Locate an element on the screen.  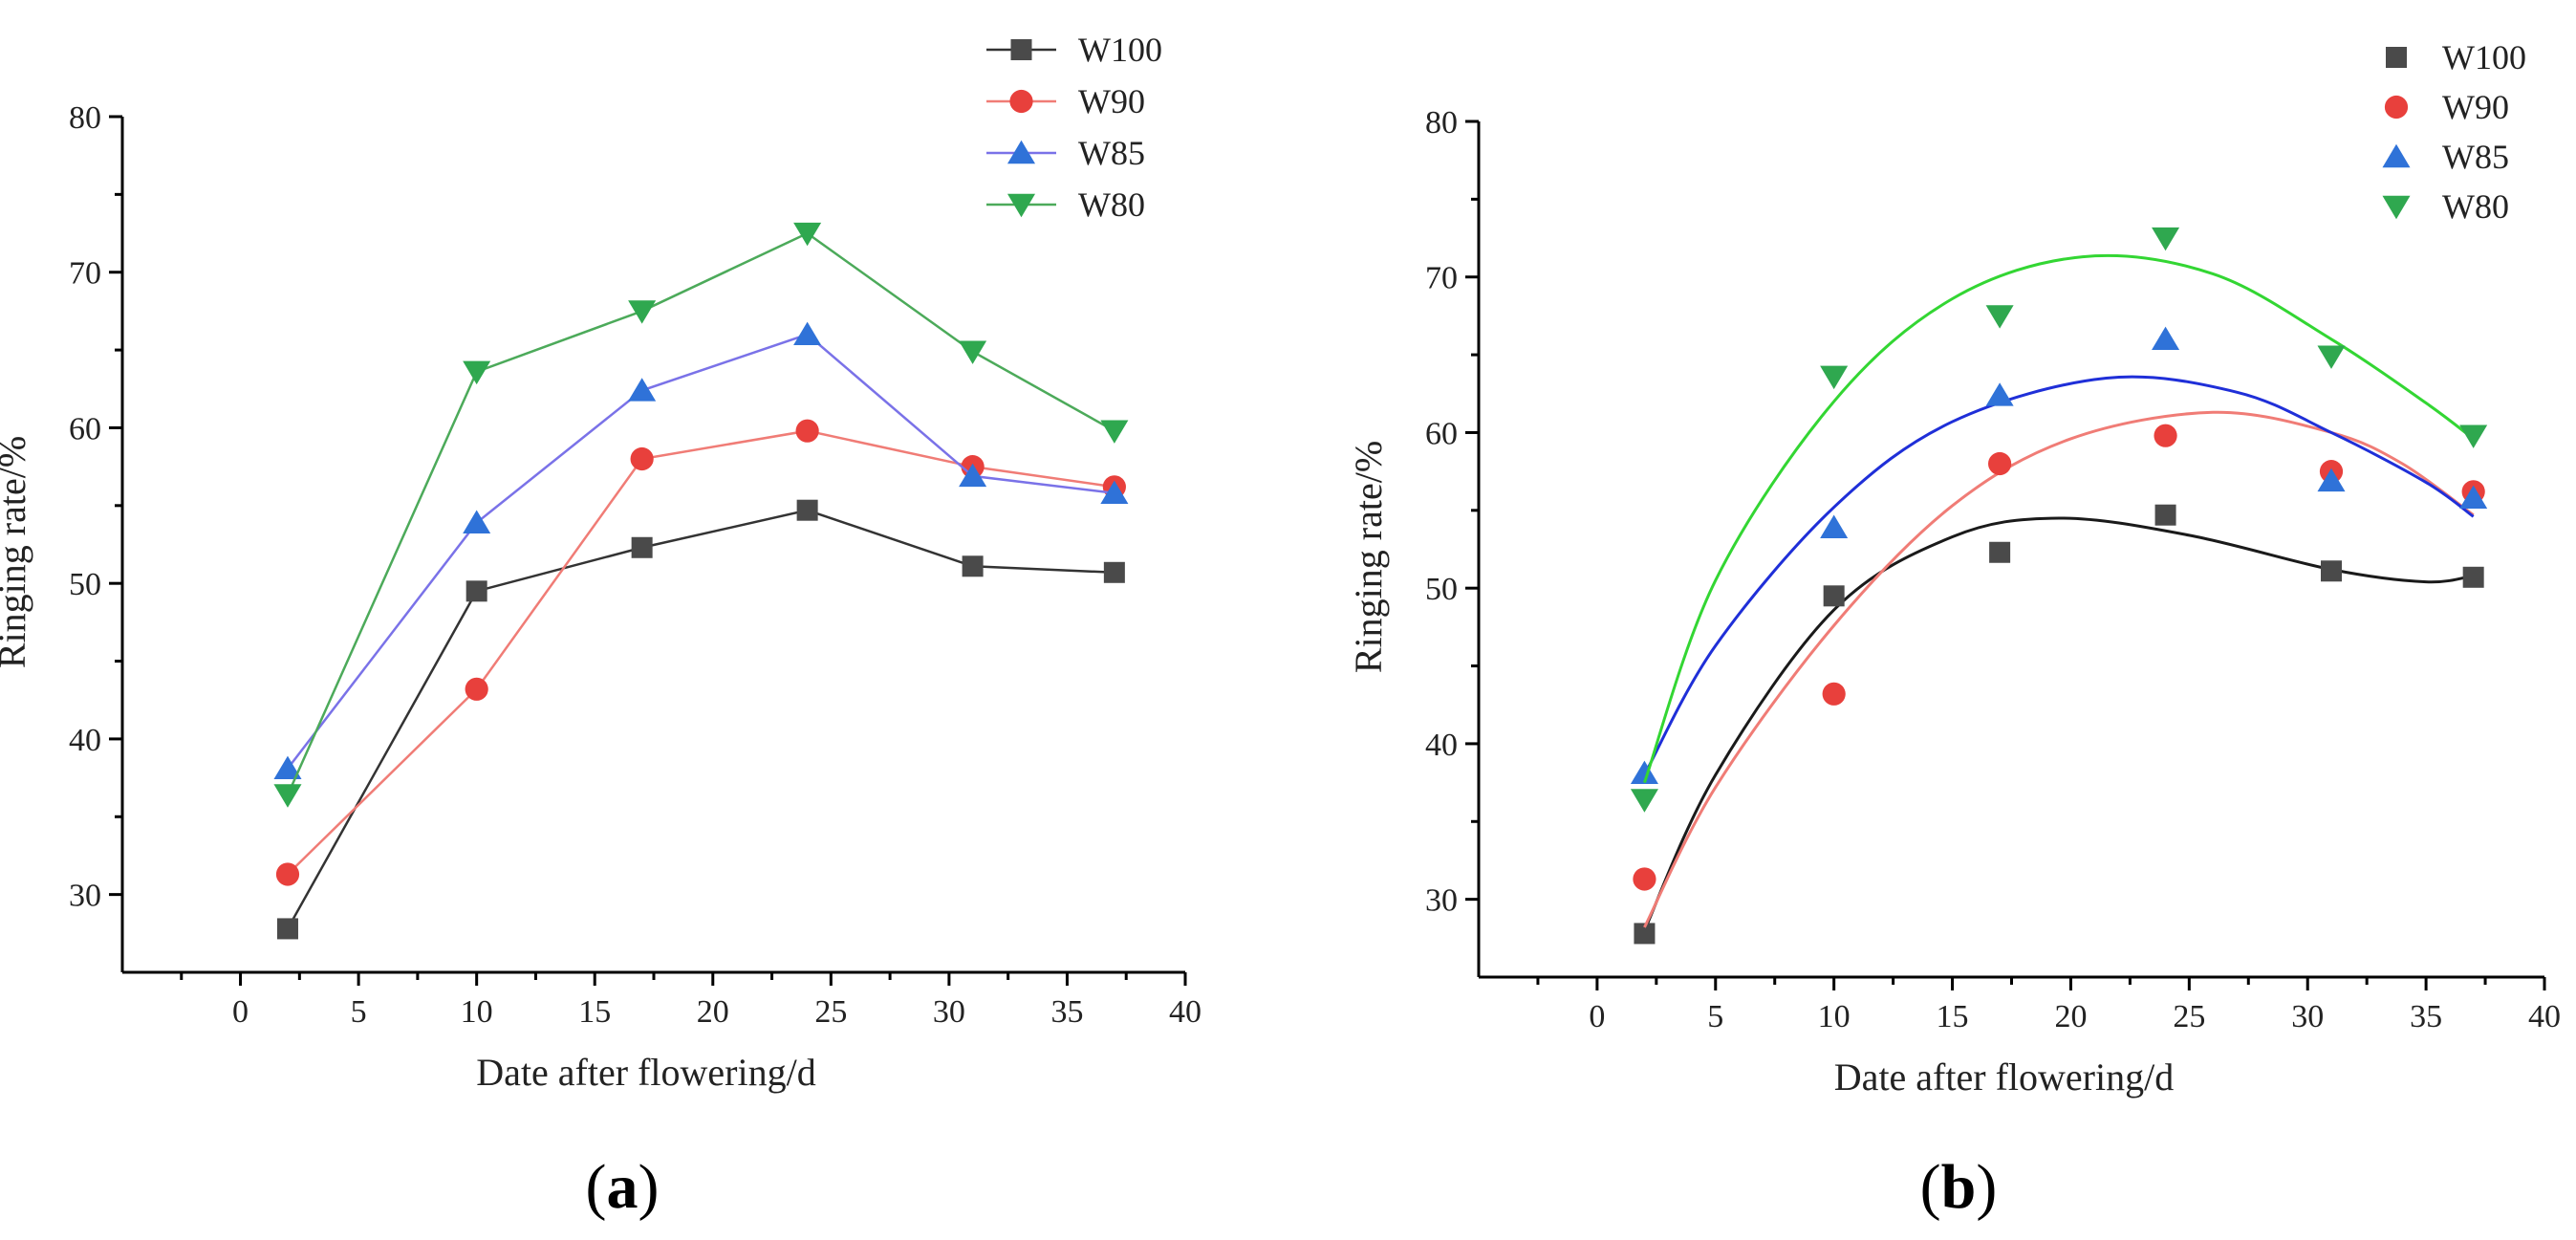
legend-label: W90 is located at coordinates (1112, 101).